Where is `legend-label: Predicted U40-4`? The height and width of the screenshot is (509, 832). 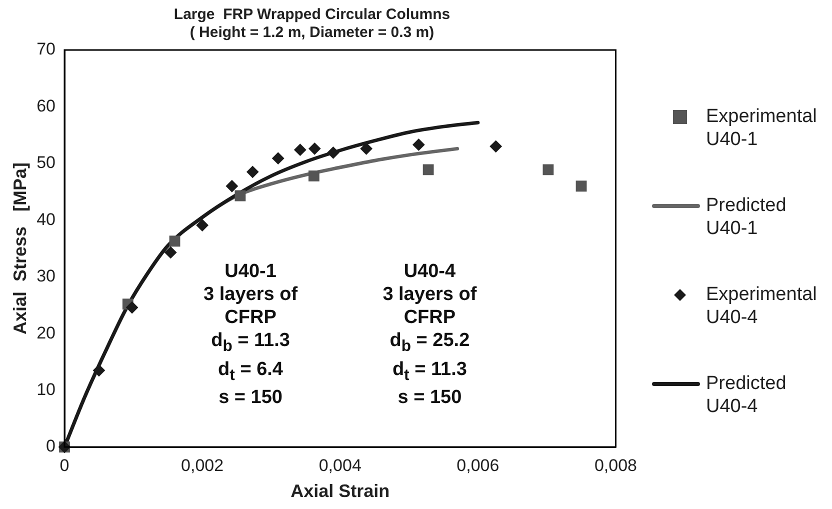 legend-label: Predicted U40-4 is located at coordinates (747, 395).